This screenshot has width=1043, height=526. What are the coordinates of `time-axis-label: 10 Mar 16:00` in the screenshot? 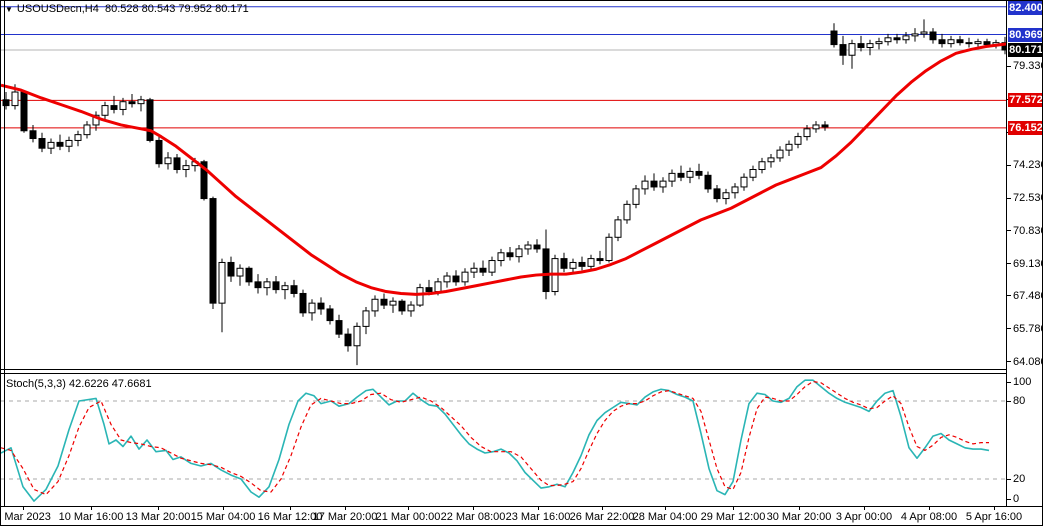 It's located at (91, 517).